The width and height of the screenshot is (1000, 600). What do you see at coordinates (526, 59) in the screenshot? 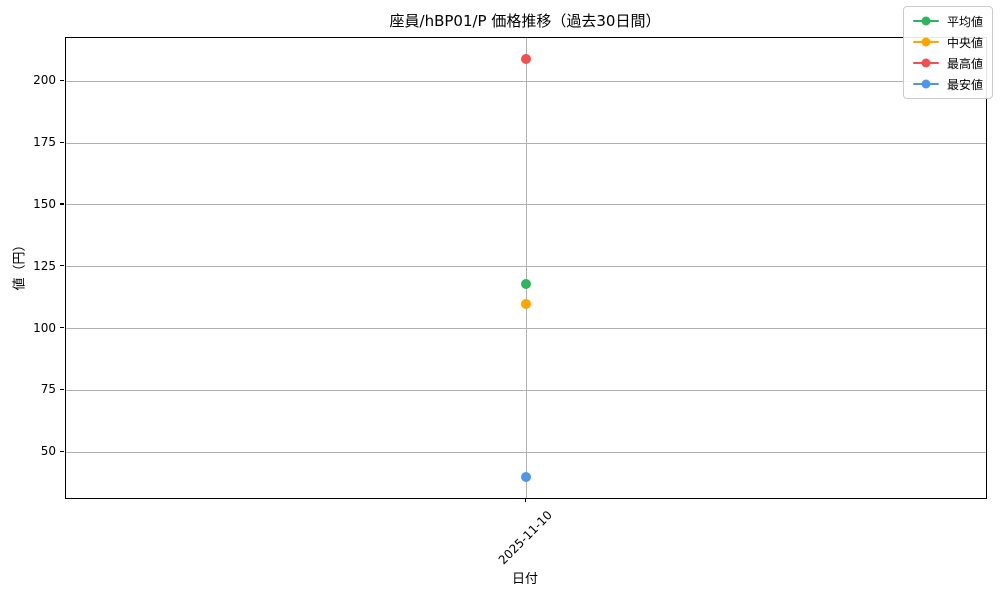
I see `data-point-最高値` at bounding box center [526, 59].